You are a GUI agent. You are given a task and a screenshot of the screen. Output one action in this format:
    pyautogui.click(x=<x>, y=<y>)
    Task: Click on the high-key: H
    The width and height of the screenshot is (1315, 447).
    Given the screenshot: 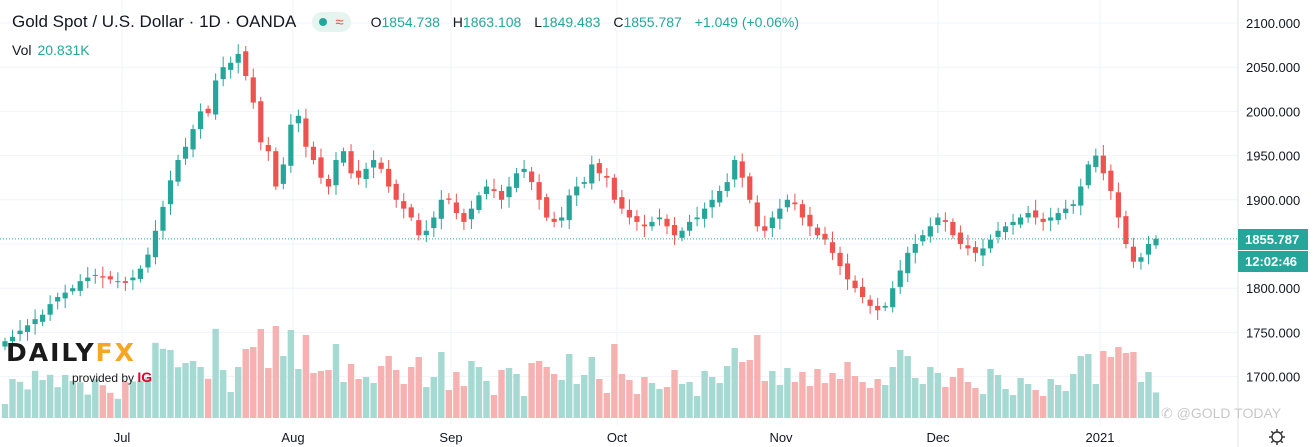 What is the action you would take?
    pyautogui.click(x=457, y=22)
    